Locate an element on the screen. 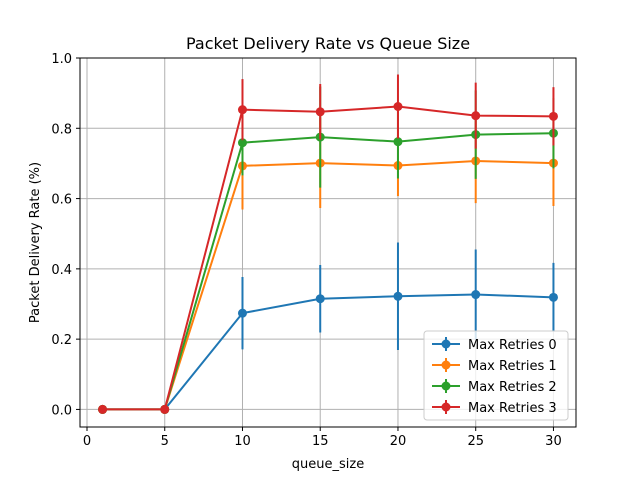 The height and width of the screenshot is (480, 640). legend-label: Max Retries 1 is located at coordinates (512, 366).